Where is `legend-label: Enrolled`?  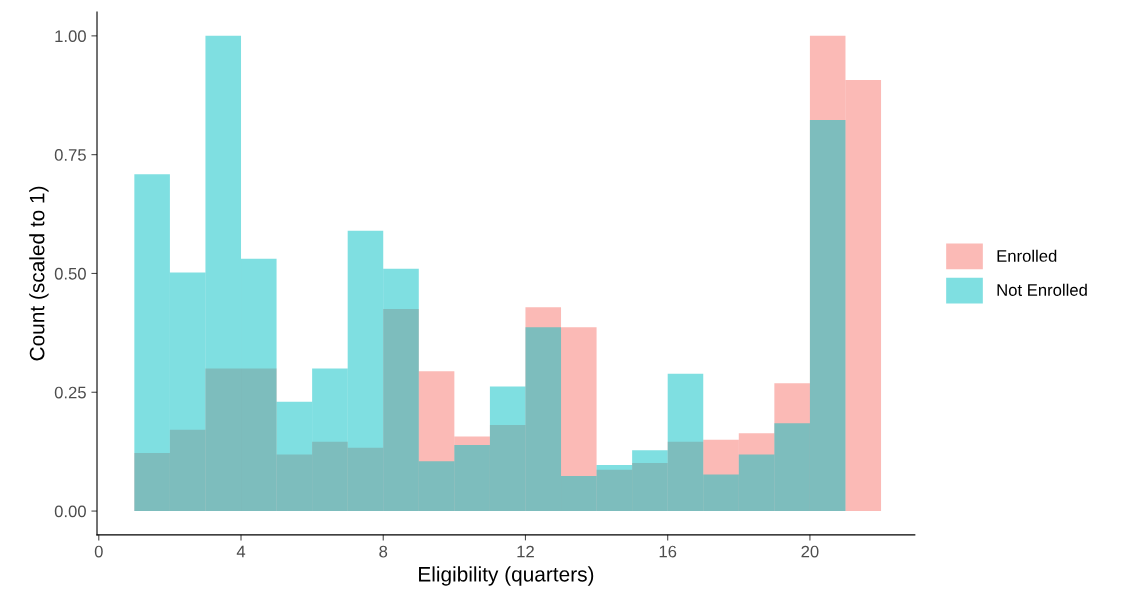
legend-label: Enrolled is located at coordinates (1027, 255).